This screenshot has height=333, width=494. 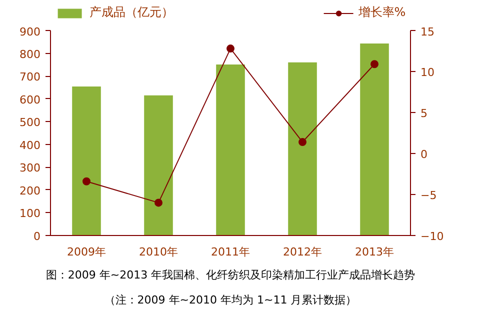 I want to click on x-tick-label: 2010年, so click(x=158, y=252).